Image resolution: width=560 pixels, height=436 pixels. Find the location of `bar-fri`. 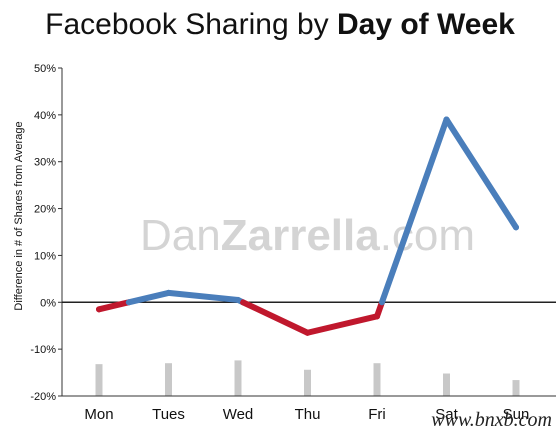

bar-fri is located at coordinates (377, 379).